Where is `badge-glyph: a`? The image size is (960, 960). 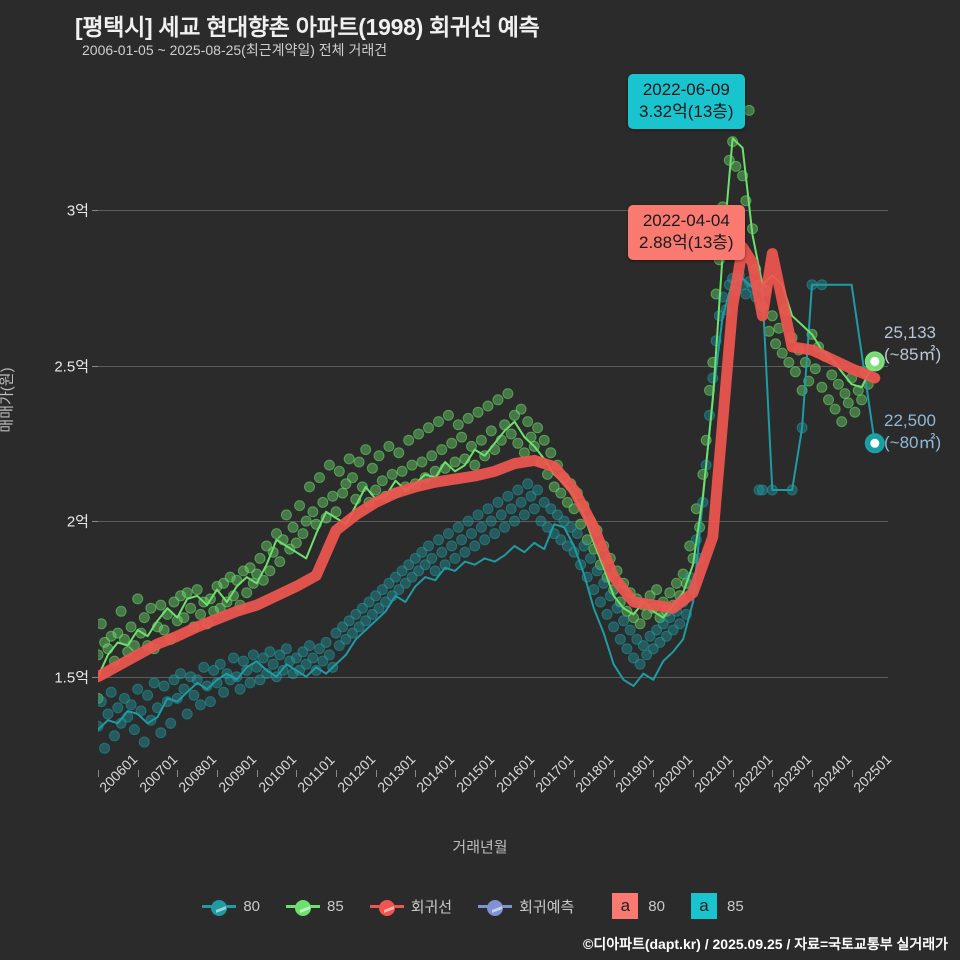
badge-glyph: a is located at coordinates (703, 906).